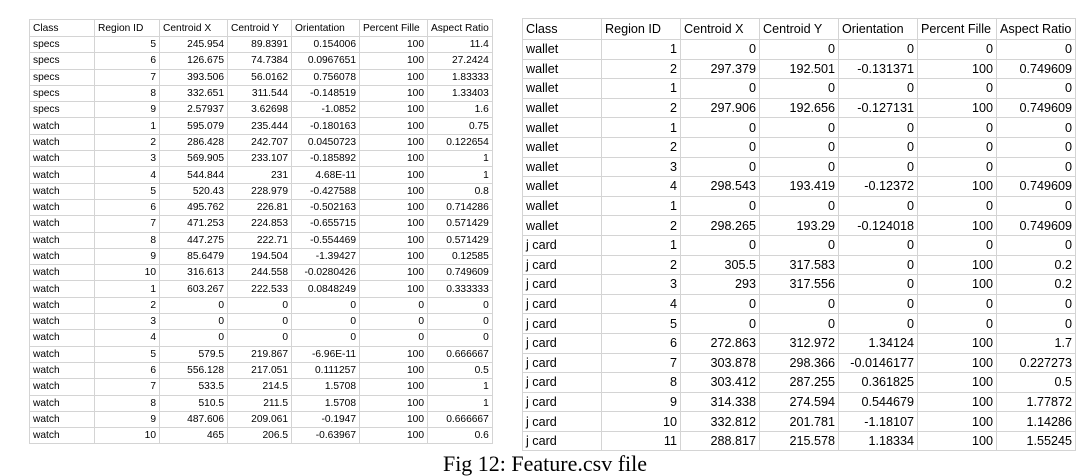 Image resolution: width=1090 pixels, height=476 pixels. Describe the element at coordinates (259, 142) in the screenshot. I see `value-cell: 242.707` at that location.